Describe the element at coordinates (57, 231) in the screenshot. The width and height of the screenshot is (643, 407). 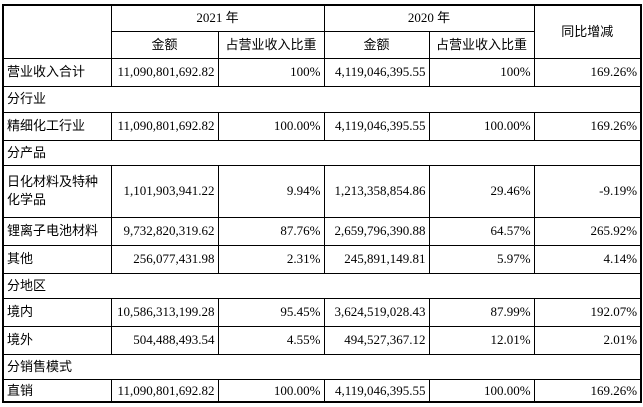
I see `row-label-cell: 锂离子电池材料` at that location.